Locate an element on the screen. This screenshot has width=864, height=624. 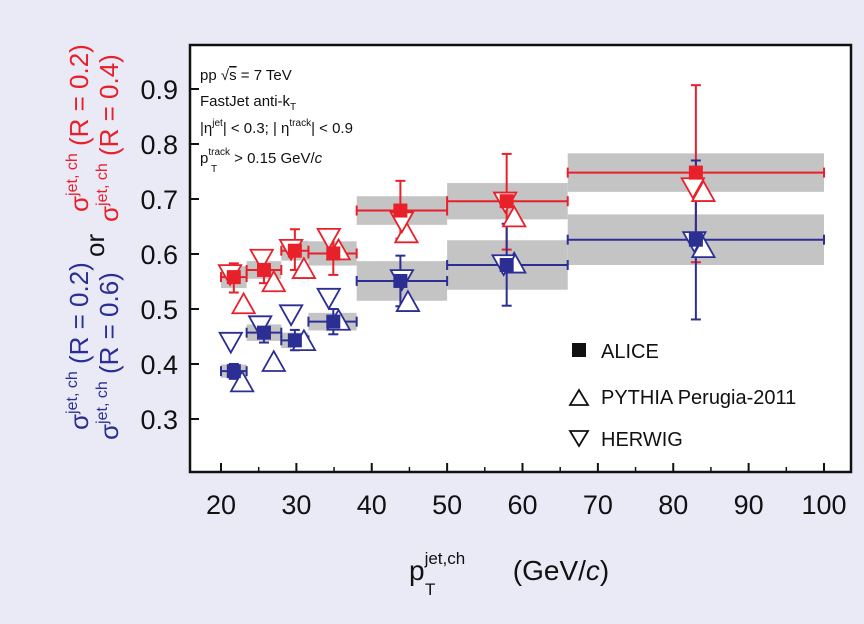
x-tick-label: 80 is located at coordinates (673, 505).